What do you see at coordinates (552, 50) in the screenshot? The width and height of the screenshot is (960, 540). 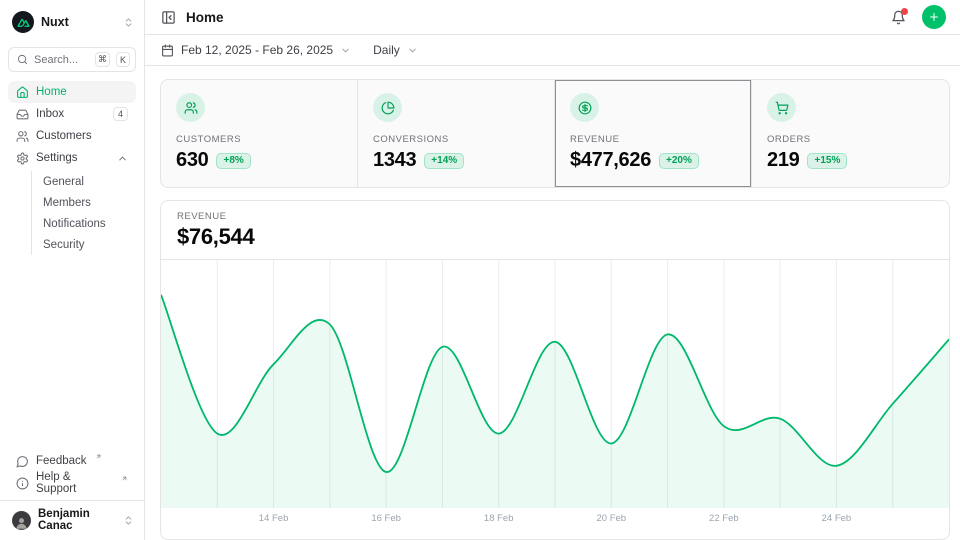 I see `toolbar: Feb 12, 2025 - Feb 26, 2025 Daily` at bounding box center [552, 50].